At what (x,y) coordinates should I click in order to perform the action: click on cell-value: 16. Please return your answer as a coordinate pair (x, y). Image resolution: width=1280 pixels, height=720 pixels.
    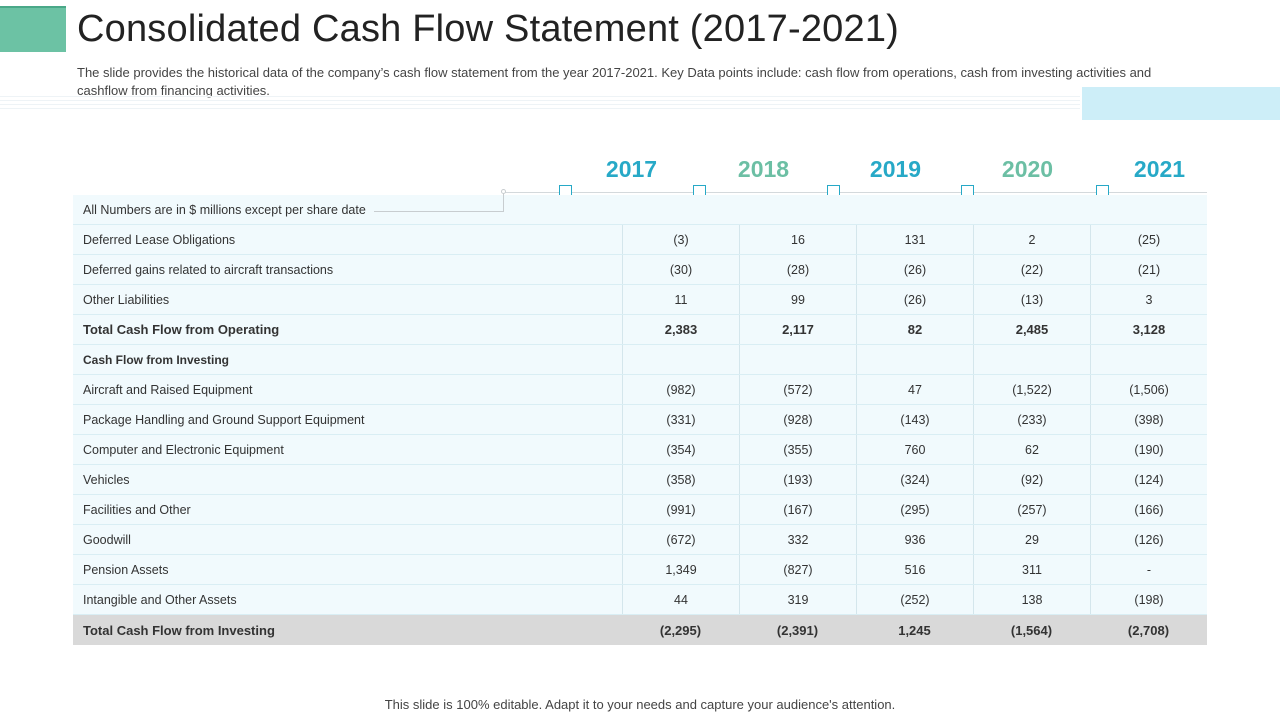
    Looking at the image, I should click on (797, 239).